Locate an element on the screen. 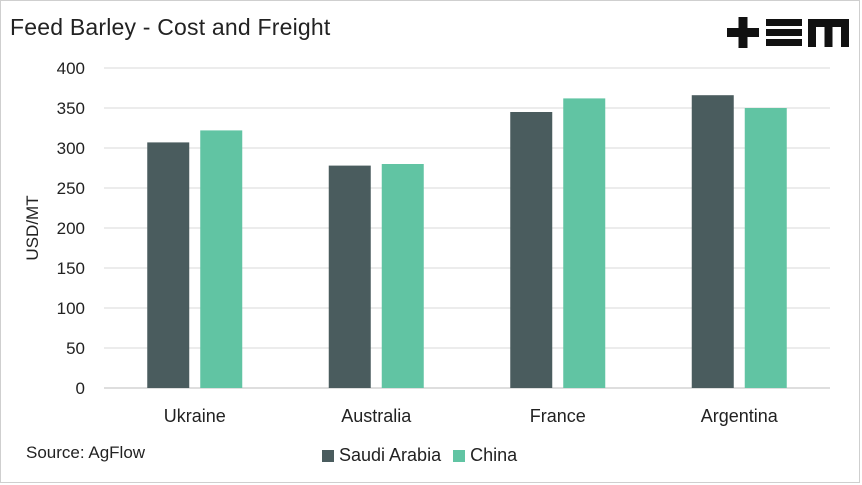  bar-china-australia is located at coordinates (402, 276).